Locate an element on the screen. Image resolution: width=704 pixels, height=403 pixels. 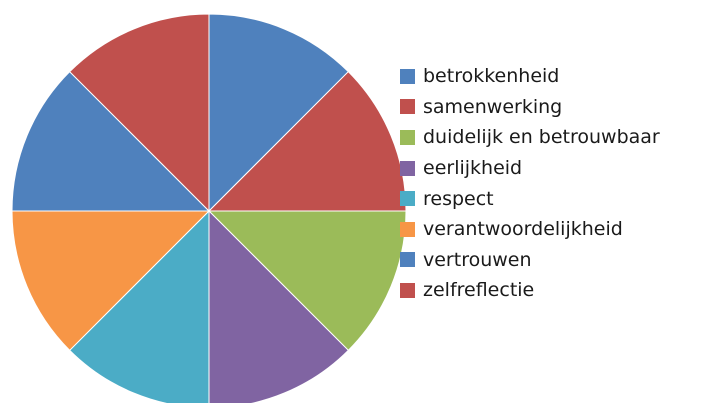
legend-label: respect is located at coordinates (458, 198).